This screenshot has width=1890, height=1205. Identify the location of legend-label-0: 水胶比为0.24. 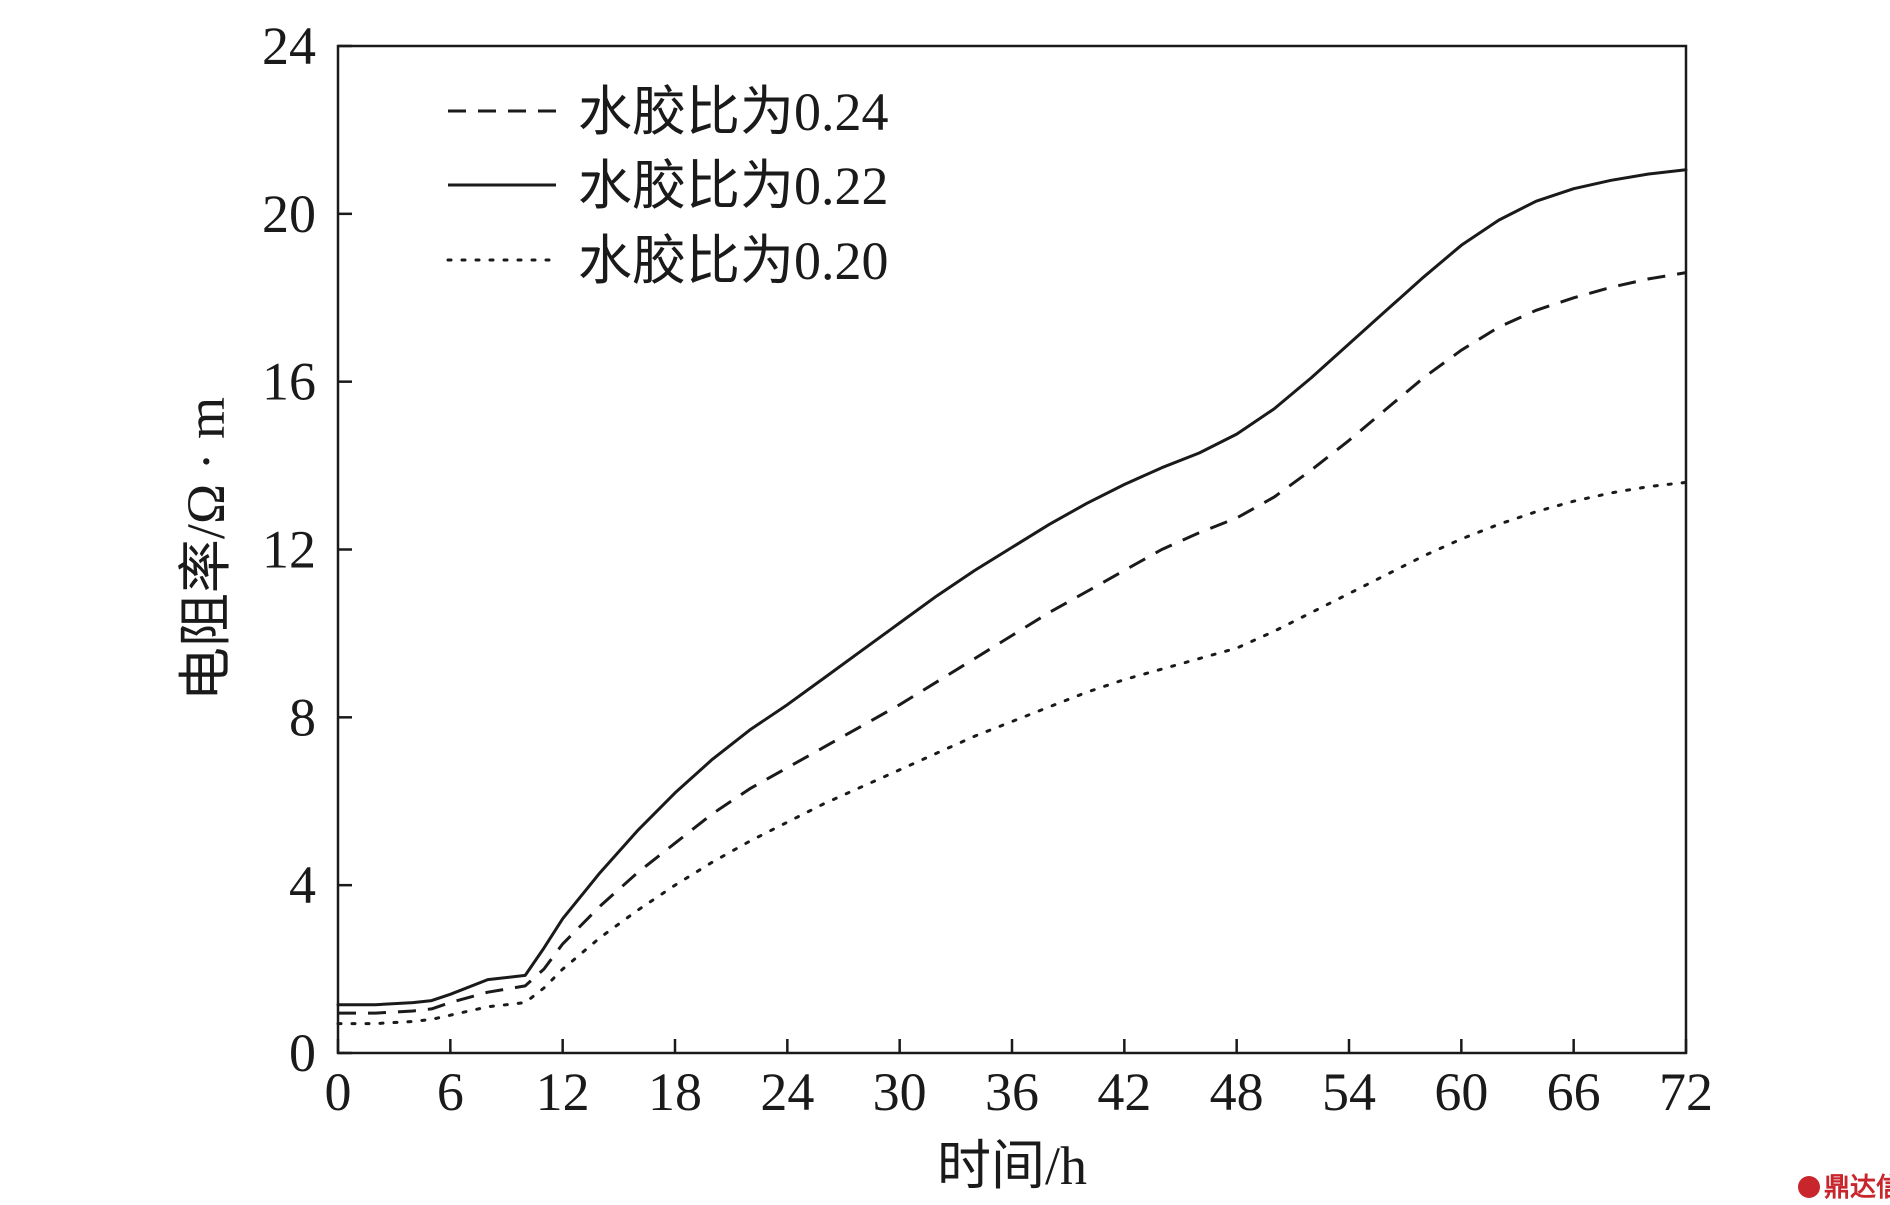
(733, 112).